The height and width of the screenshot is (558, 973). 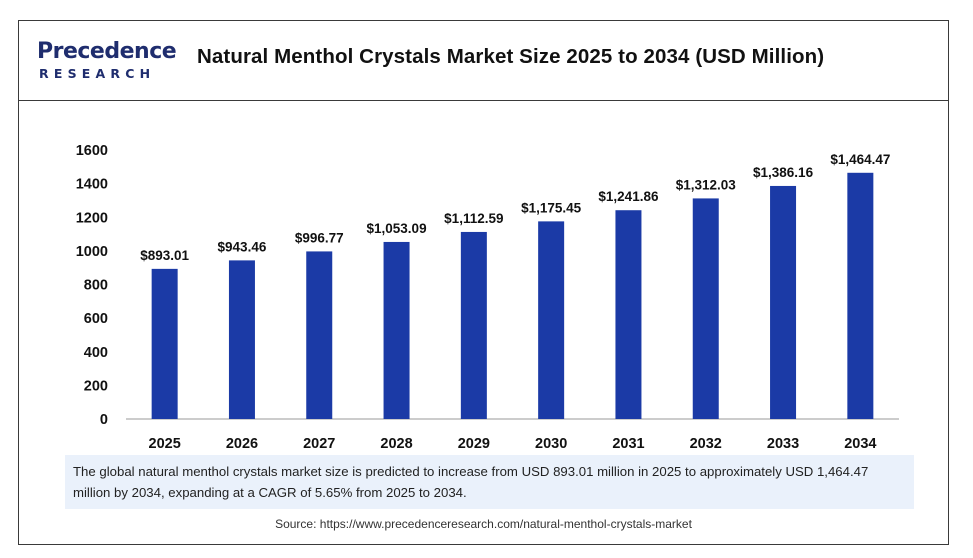 What do you see at coordinates (319, 335) in the screenshot?
I see `bar-2027` at bounding box center [319, 335].